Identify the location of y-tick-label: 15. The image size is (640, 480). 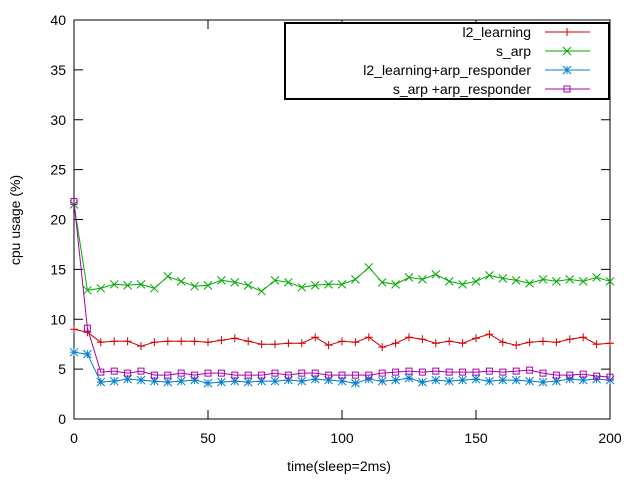
(58, 269).